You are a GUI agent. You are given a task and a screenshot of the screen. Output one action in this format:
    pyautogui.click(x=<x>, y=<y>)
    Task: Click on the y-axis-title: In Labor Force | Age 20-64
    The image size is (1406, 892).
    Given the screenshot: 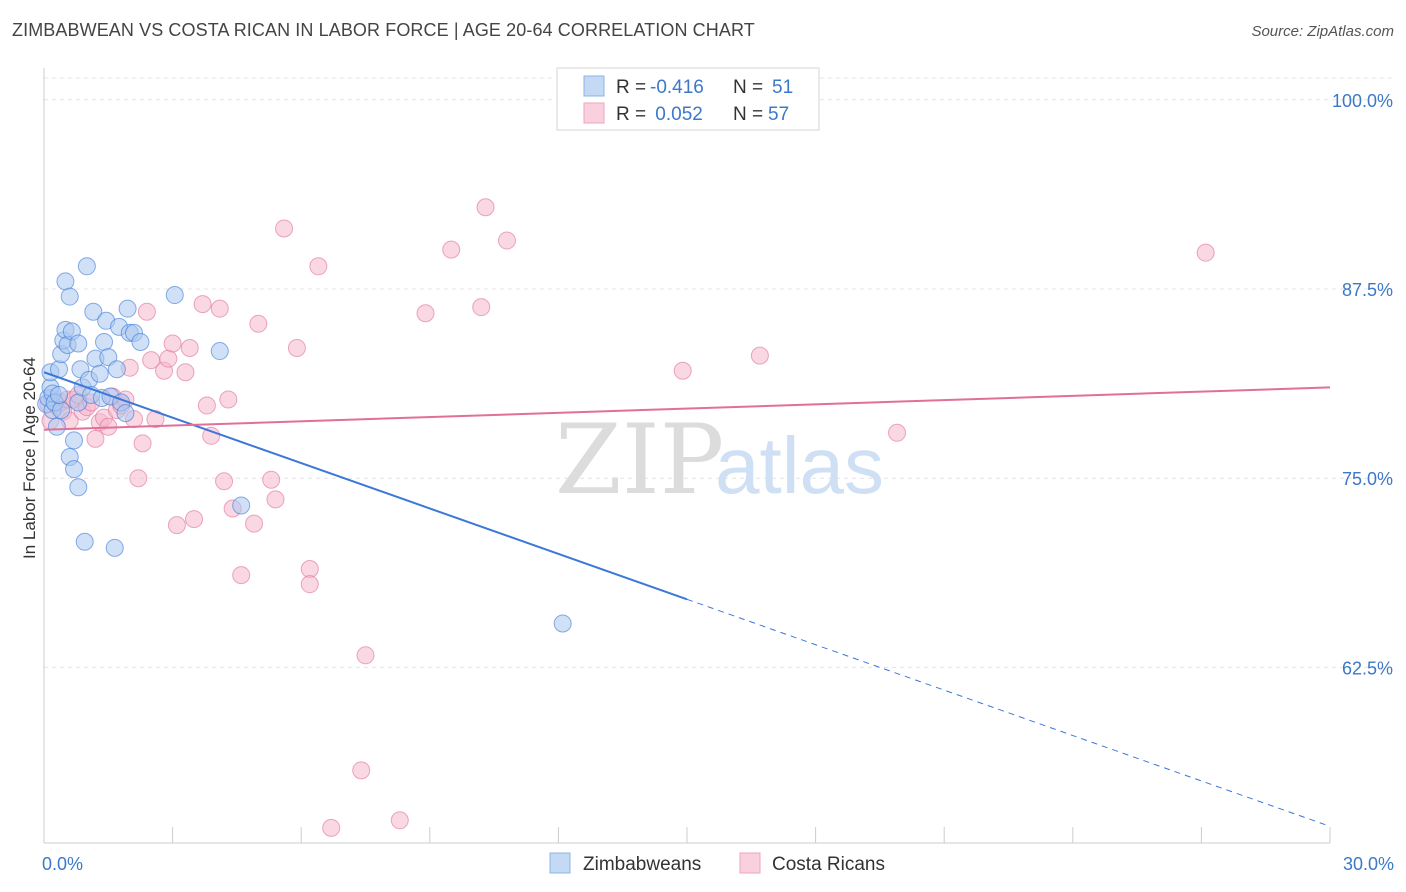 What is the action you would take?
    pyautogui.click(x=29, y=458)
    